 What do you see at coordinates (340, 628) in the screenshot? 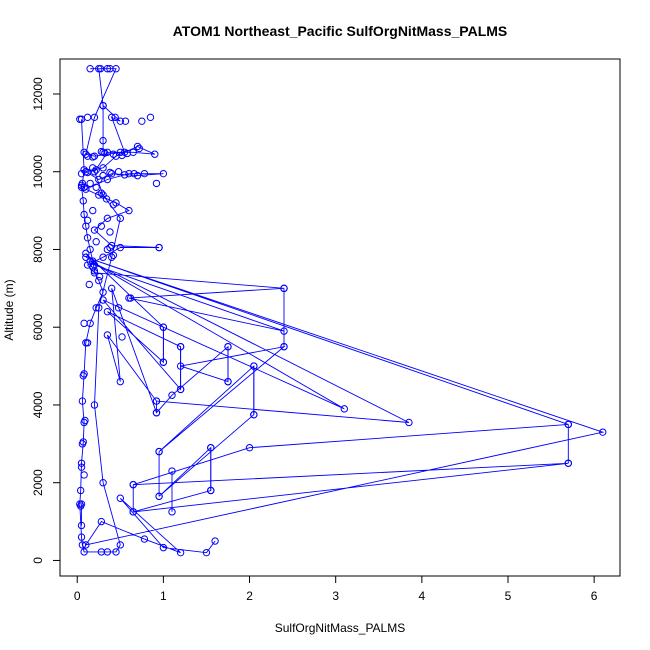
I see `x-axis-label: SulfOrgNitMass_PALMS` at bounding box center [340, 628].